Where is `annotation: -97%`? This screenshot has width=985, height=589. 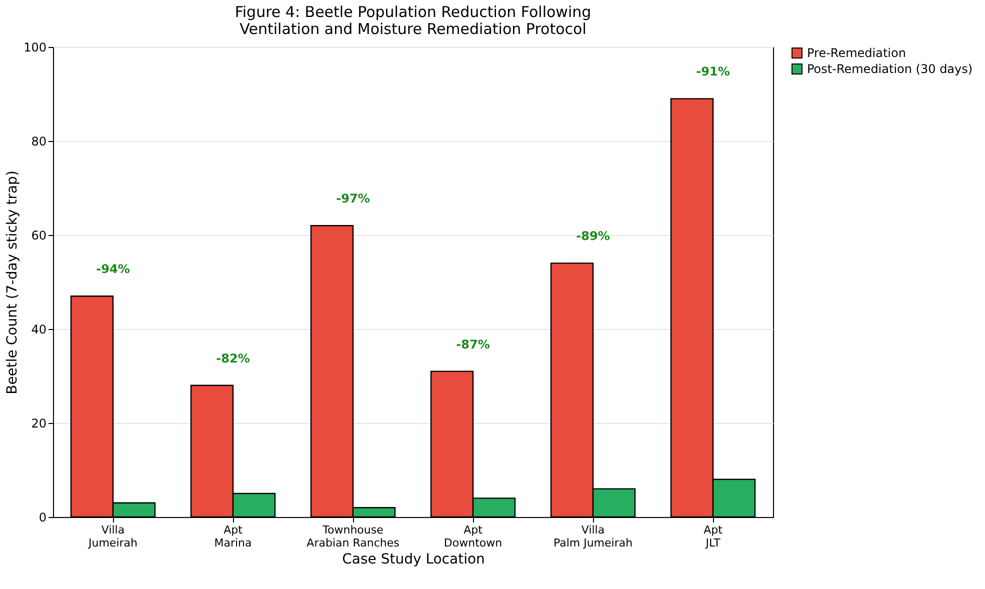 annotation: -97% is located at coordinates (353, 199).